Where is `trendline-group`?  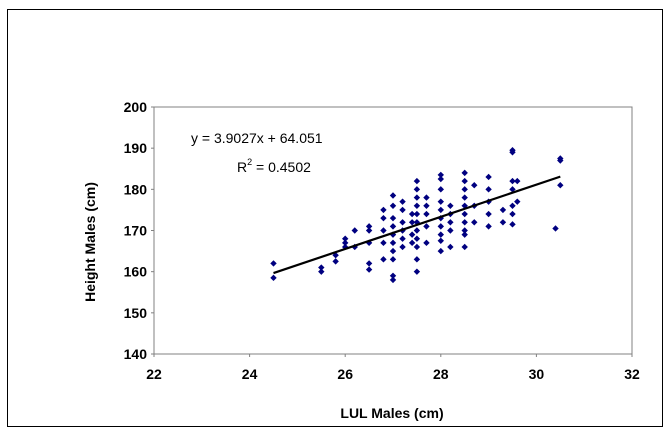
trendline-group is located at coordinates (417, 225).